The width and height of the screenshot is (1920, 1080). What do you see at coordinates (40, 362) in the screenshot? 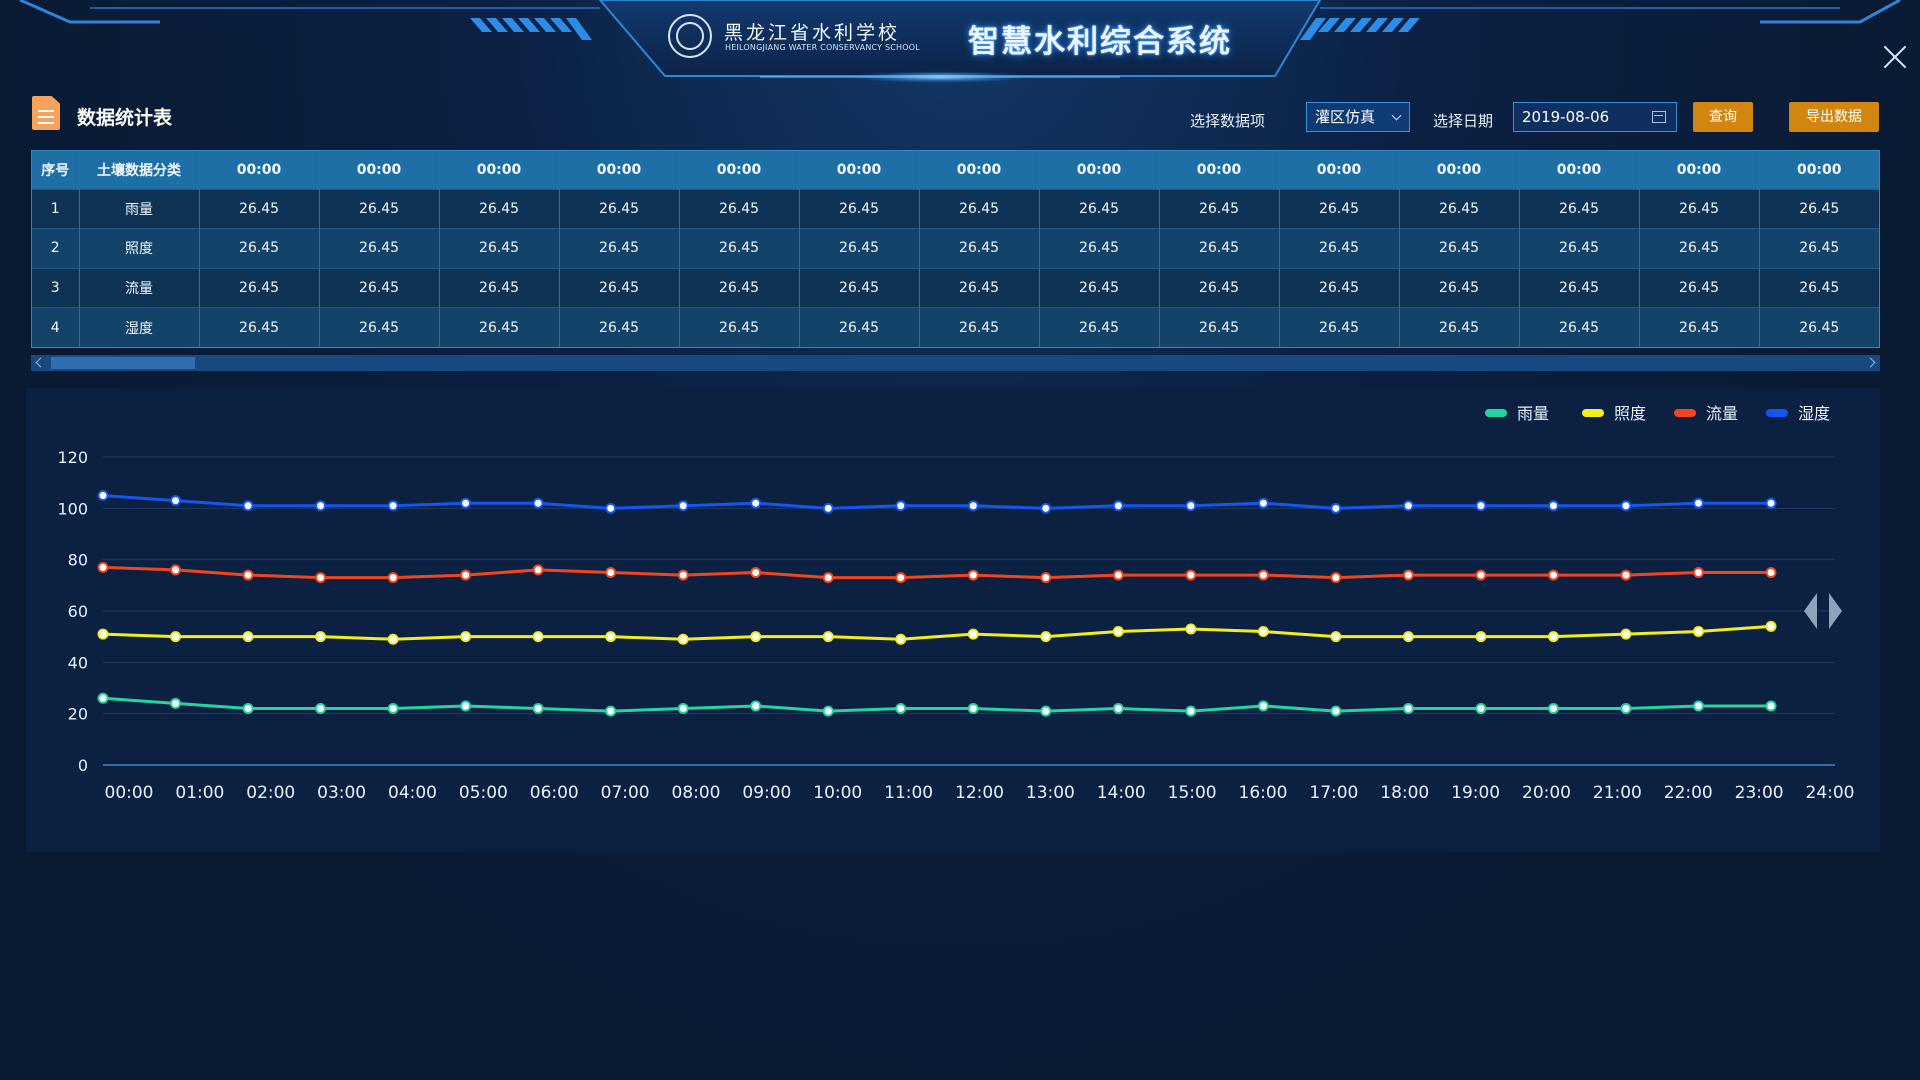
I see `scroll-left-icon` at bounding box center [40, 362].